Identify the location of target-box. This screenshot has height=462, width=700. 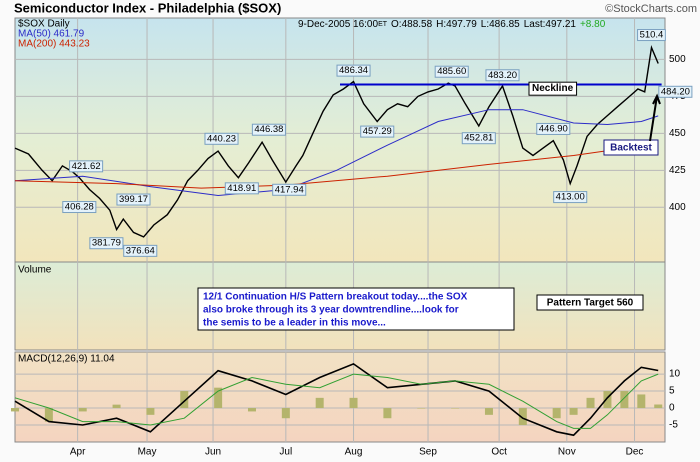
(590, 302).